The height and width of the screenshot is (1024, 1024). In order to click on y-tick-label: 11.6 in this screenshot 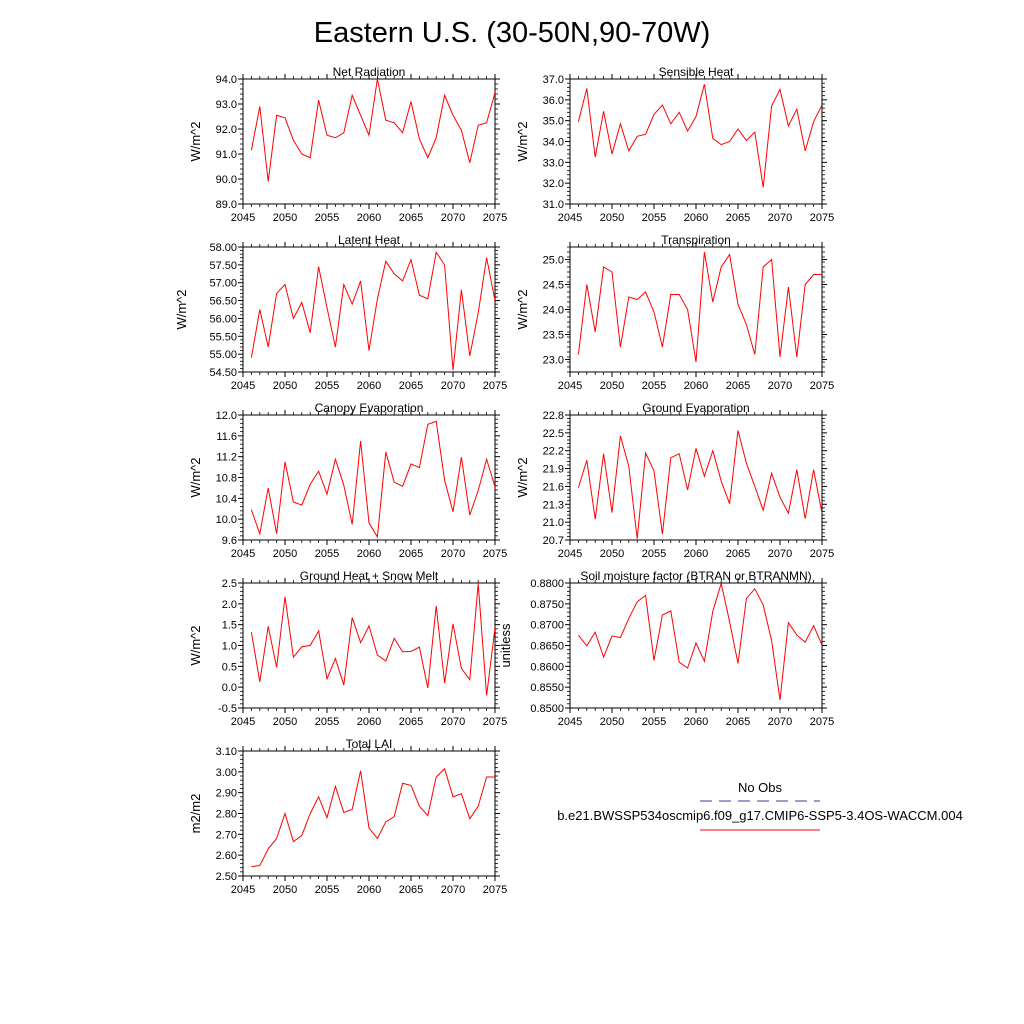, I will do `click(226, 437)`.